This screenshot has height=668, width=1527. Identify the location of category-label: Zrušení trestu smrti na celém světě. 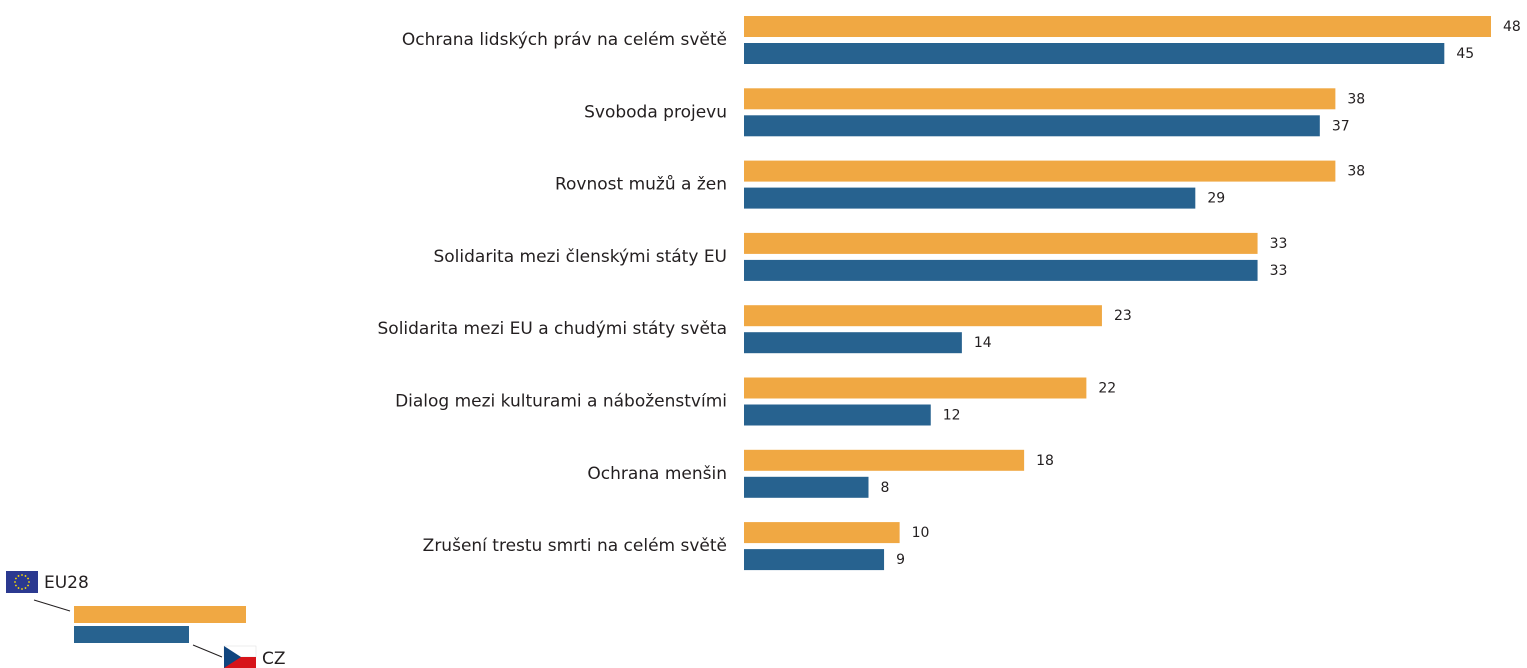
(575, 546).